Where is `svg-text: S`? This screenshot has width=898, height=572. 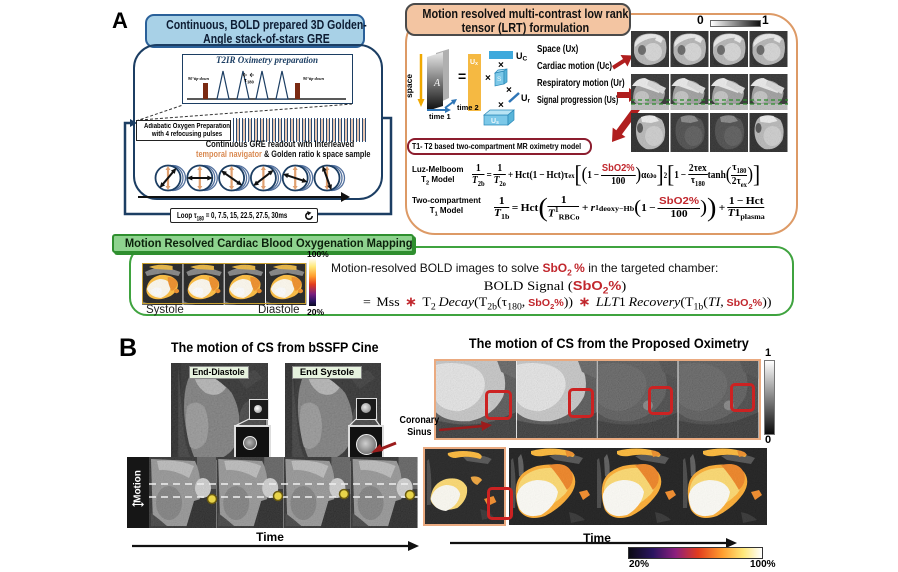
svg-text: S is located at coordinates (499, 79).